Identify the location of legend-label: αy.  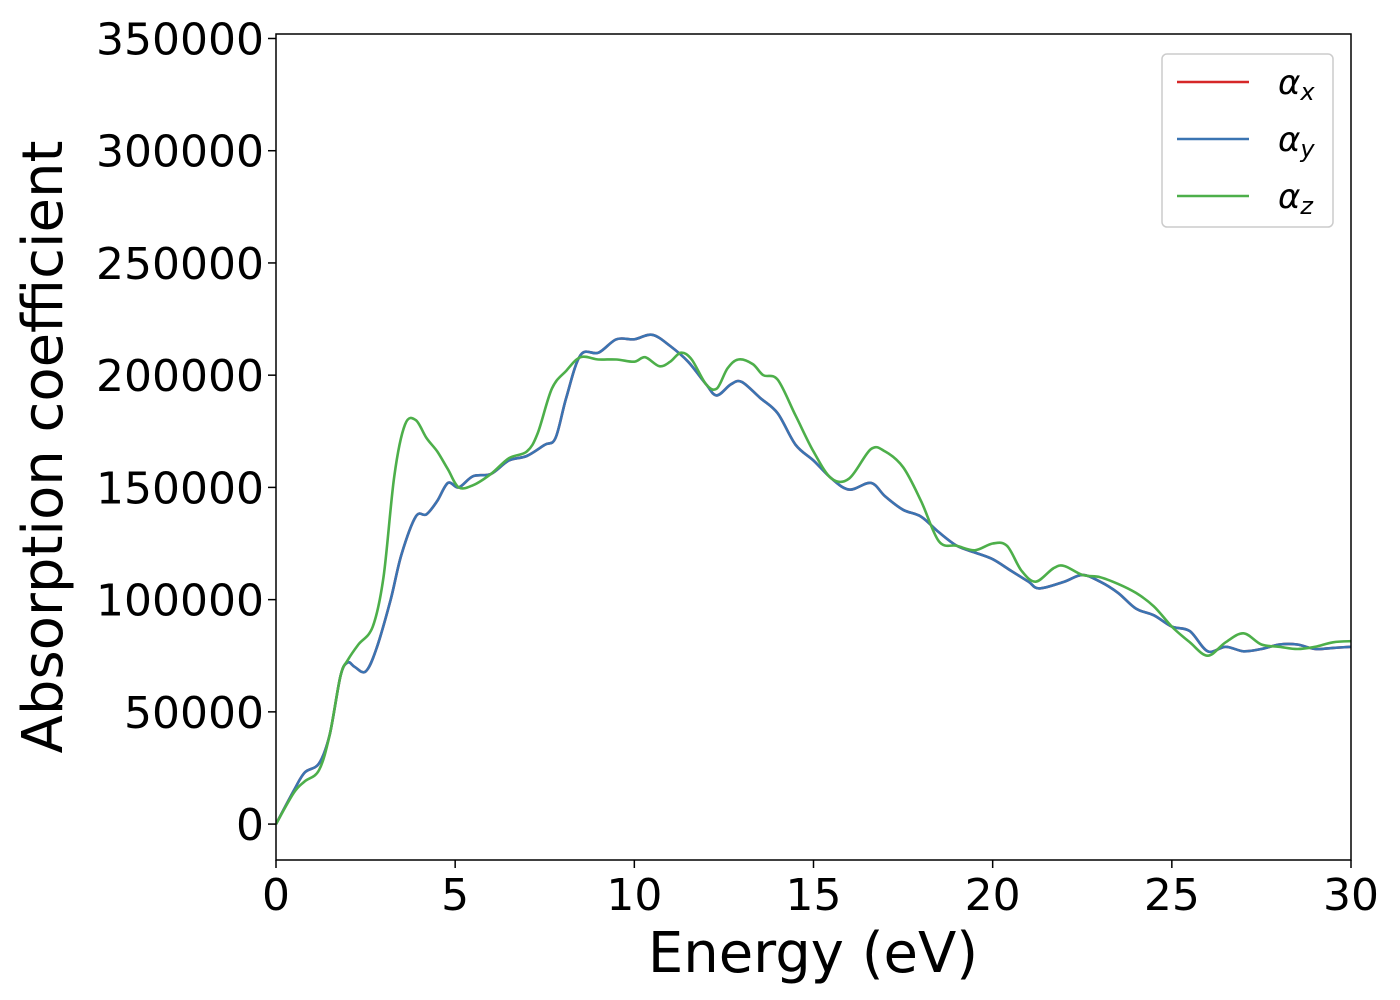
(1296, 141).